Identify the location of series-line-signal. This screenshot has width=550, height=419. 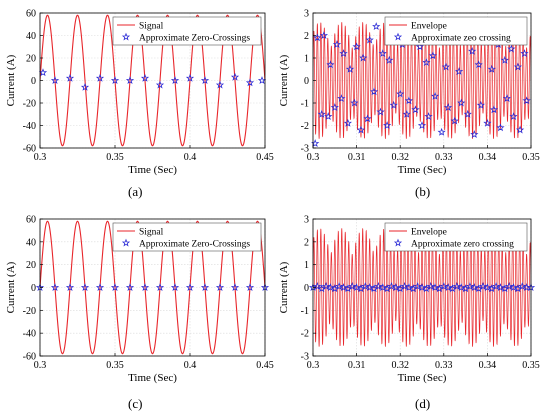
(152, 80).